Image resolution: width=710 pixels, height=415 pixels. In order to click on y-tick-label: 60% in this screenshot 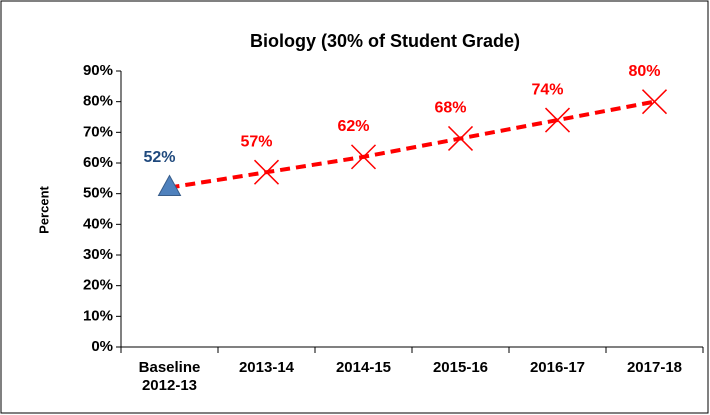, I will do `click(98, 162)`.